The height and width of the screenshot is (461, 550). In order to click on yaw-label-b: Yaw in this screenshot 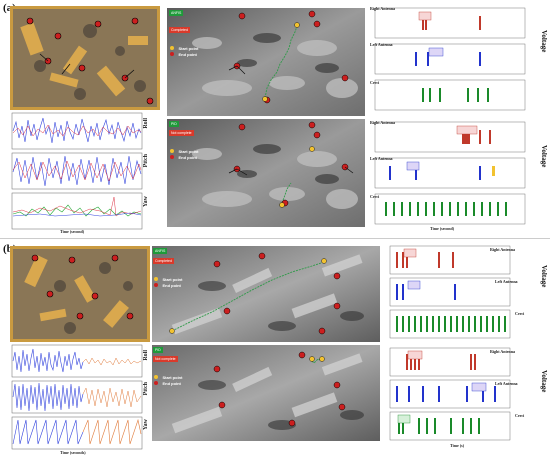, I will do `click(146, 425)`.